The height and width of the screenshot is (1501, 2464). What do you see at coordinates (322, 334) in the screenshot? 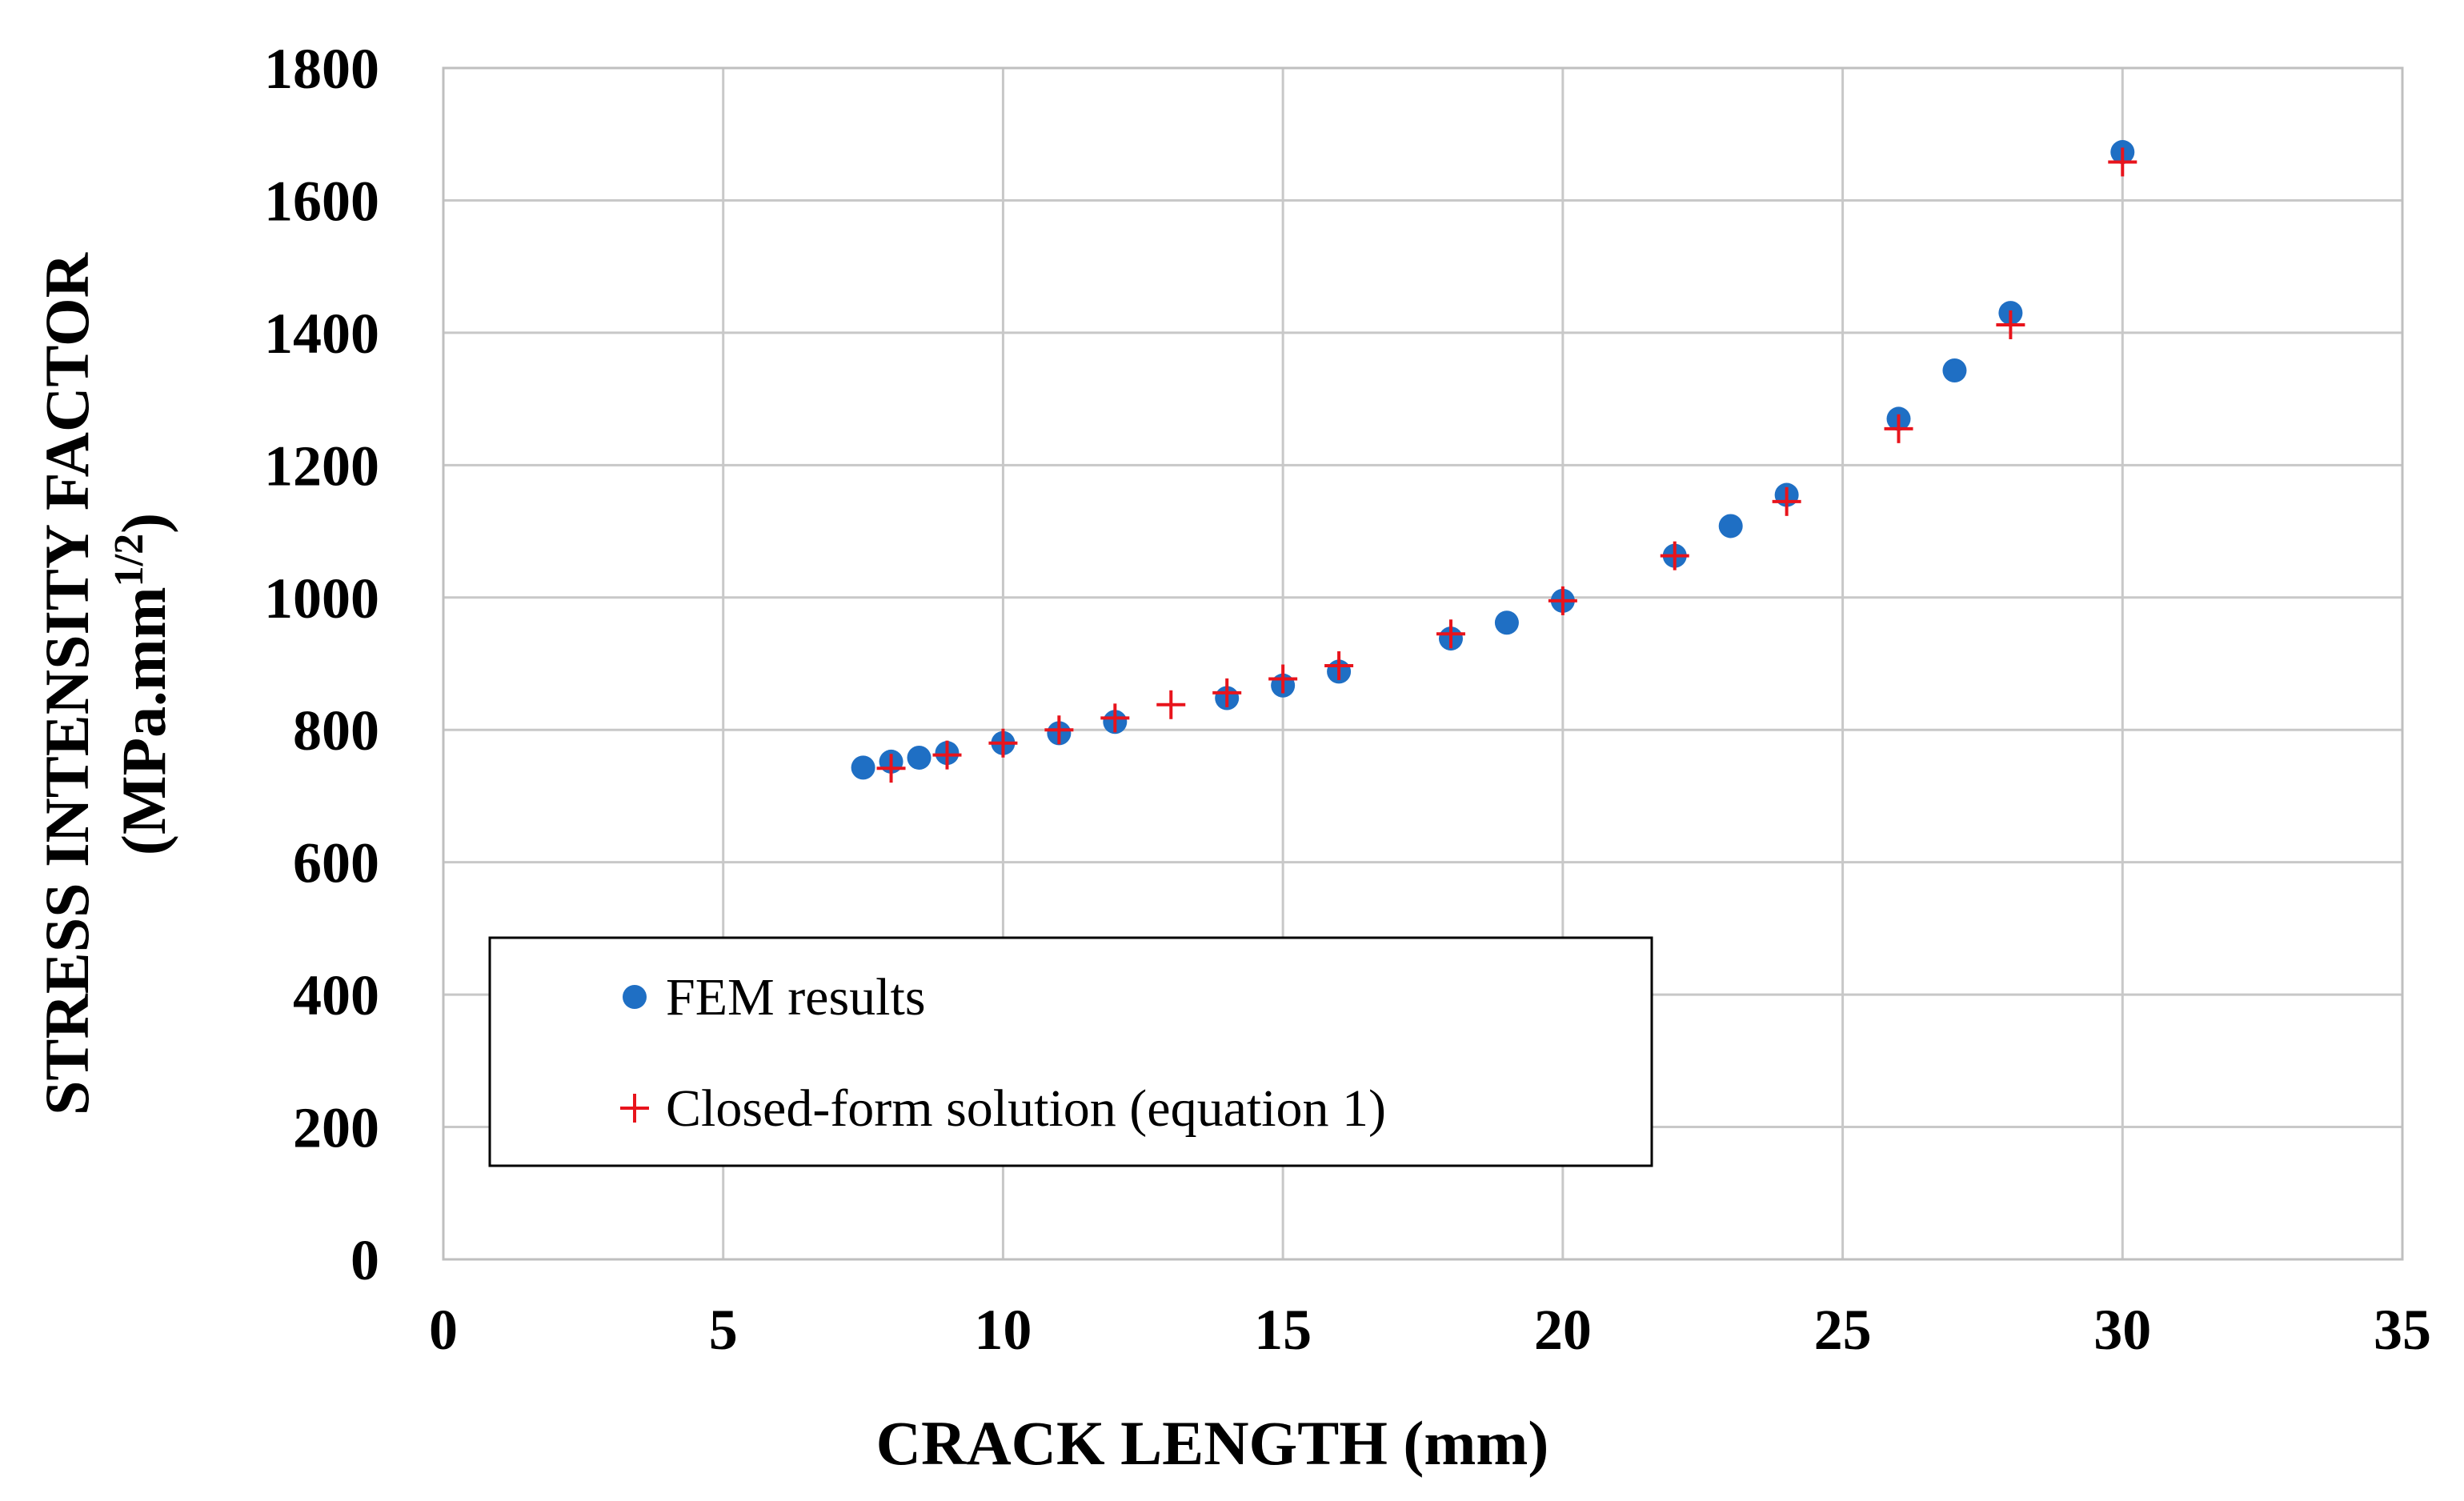
I see `y-tick-label: 1400` at bounding box center [322, 334].